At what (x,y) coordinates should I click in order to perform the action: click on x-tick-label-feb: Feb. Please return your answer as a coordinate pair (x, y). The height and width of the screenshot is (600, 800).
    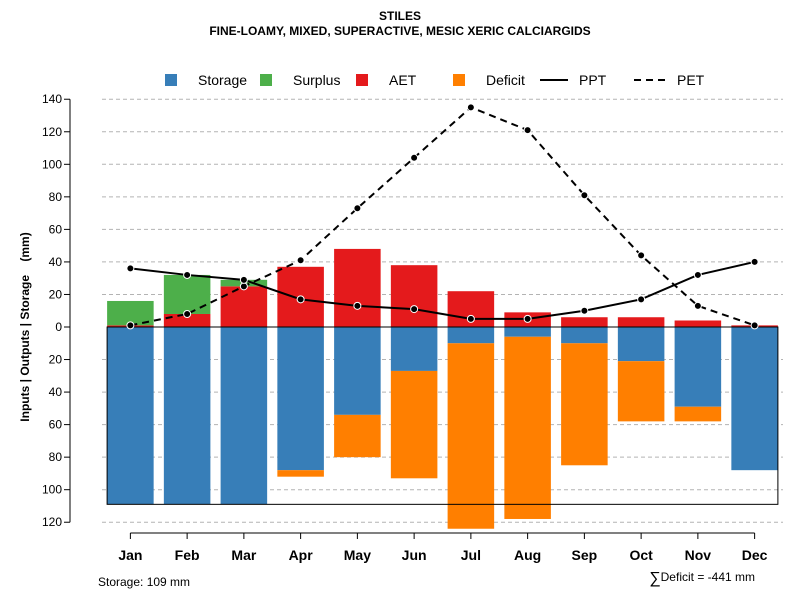
    Looking at the image, I should click on (187, 555).